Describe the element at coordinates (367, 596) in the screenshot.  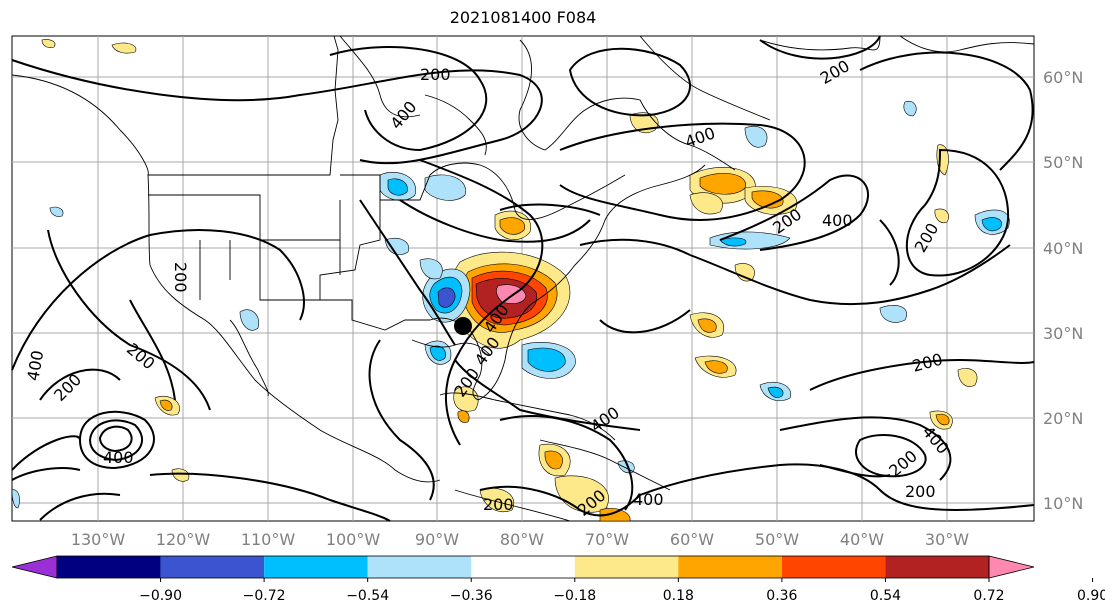
I see `colorbar-tick-label: −0.54` at that location.